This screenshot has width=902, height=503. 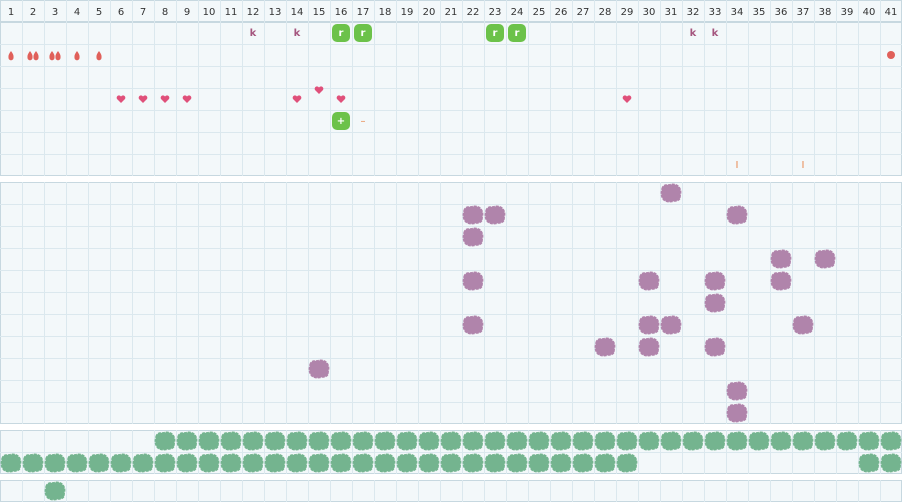 I want to click on column-label: 40, so click(x=869, y=12).